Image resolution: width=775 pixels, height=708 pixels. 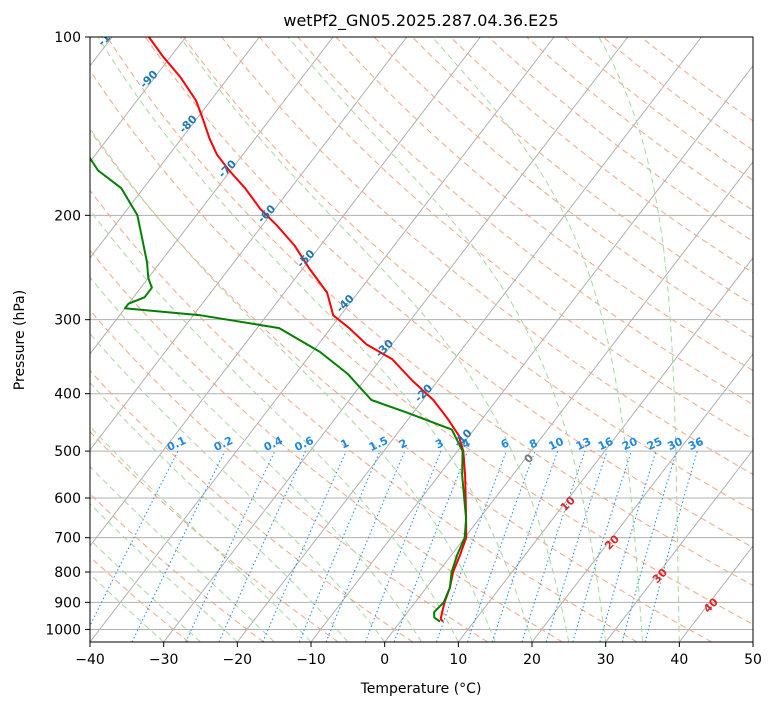 I want to click on x-tick-label: −20, so click(x=238, y=660).